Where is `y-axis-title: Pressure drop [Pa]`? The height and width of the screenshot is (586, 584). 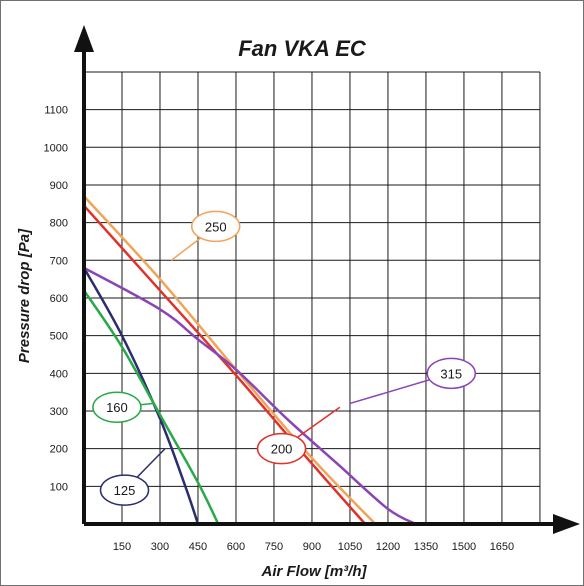
y-axis-title: Pressure drop [Pa] is located at coordinates (24, 295).